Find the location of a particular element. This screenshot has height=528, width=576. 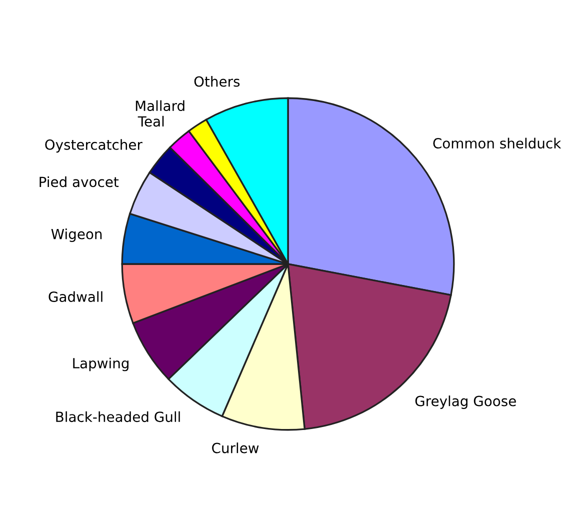

slice-label: Teal is located at coordinates (151, 121).